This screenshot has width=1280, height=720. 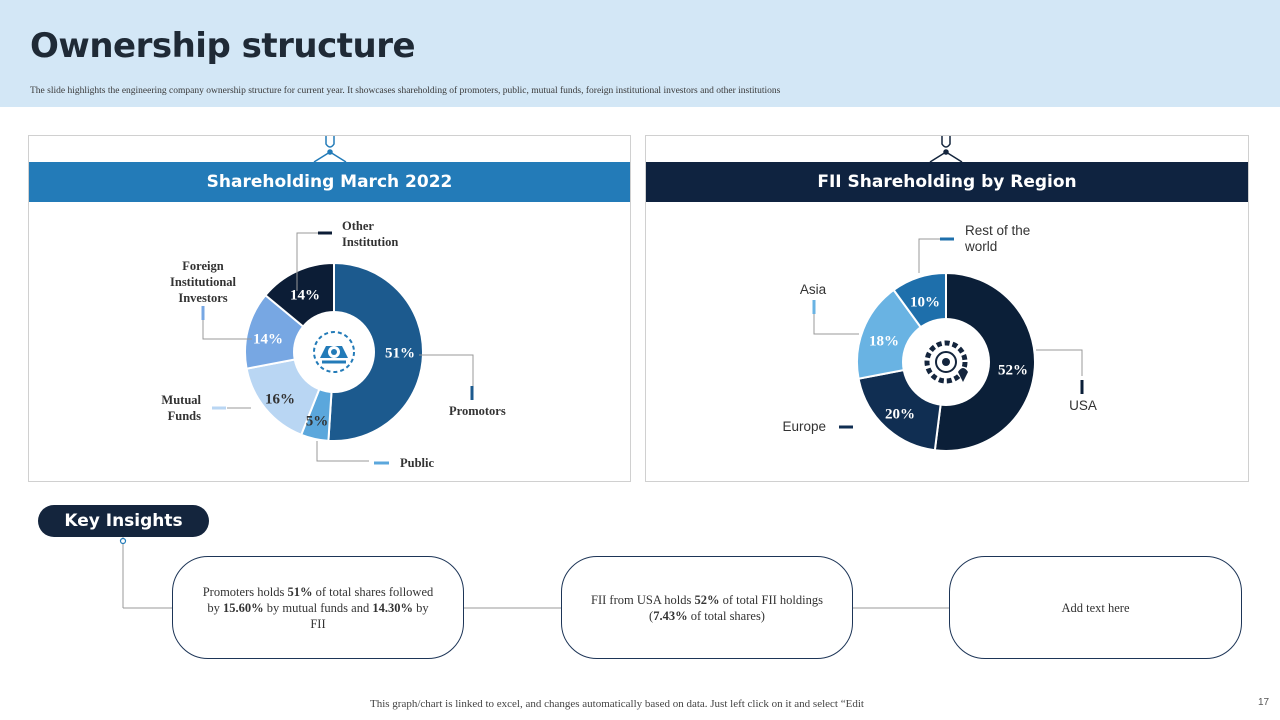 What do you see at coordinates (997, 238) in the screenshot?
I see `category-label-rest-of-the-world: Rest of the world` at bounding box center [997, 238].